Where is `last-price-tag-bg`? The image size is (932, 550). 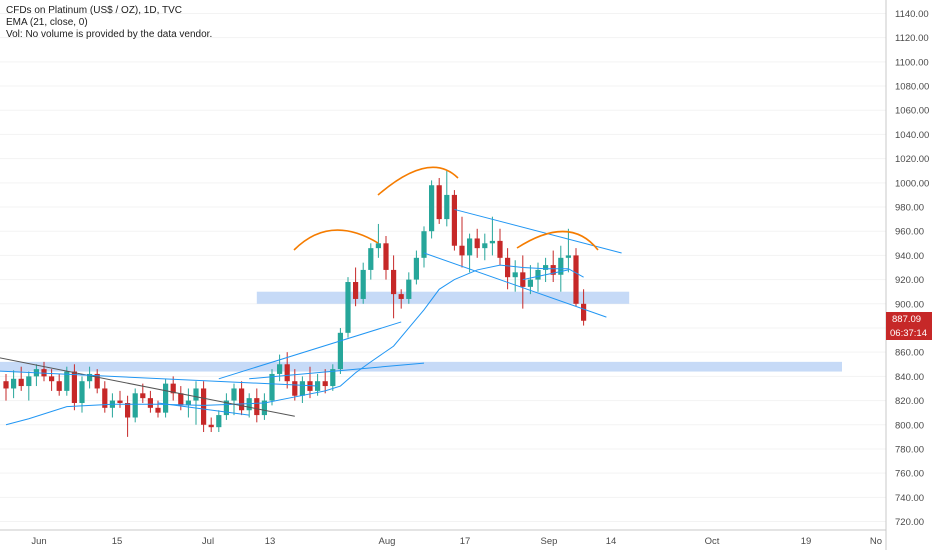 last-price-tag-bg is located at coordinates (909, 319).